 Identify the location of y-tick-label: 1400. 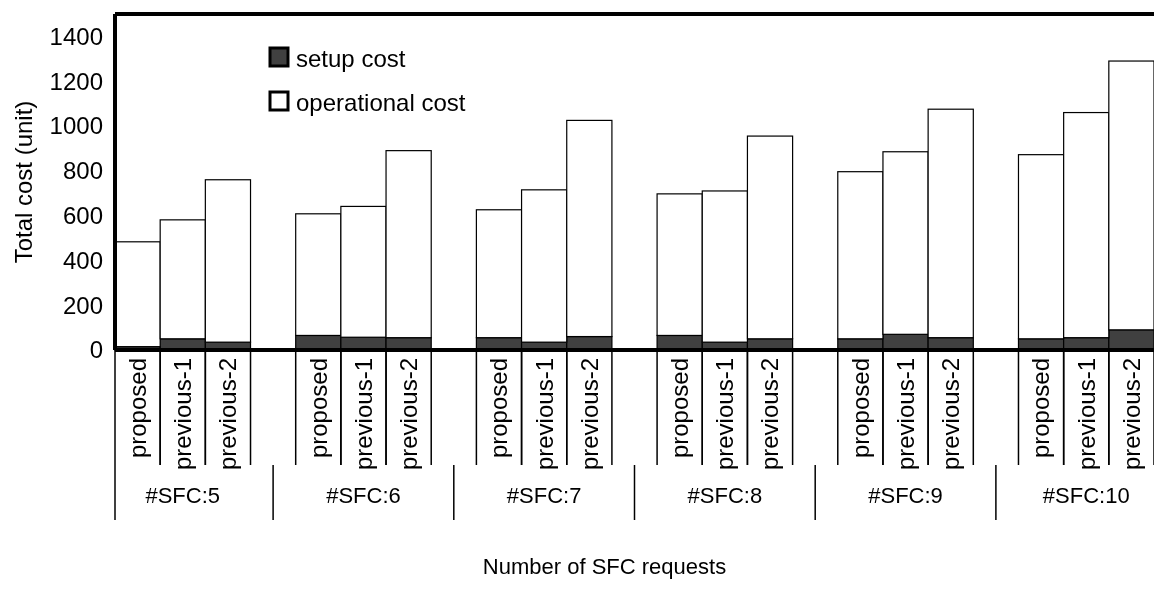
(76, 36).